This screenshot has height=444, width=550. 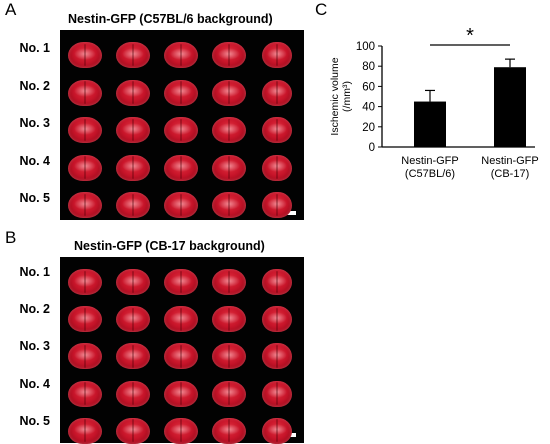 I want to click on panel-a-row-label: No. 3, so click(x=34, y=123).